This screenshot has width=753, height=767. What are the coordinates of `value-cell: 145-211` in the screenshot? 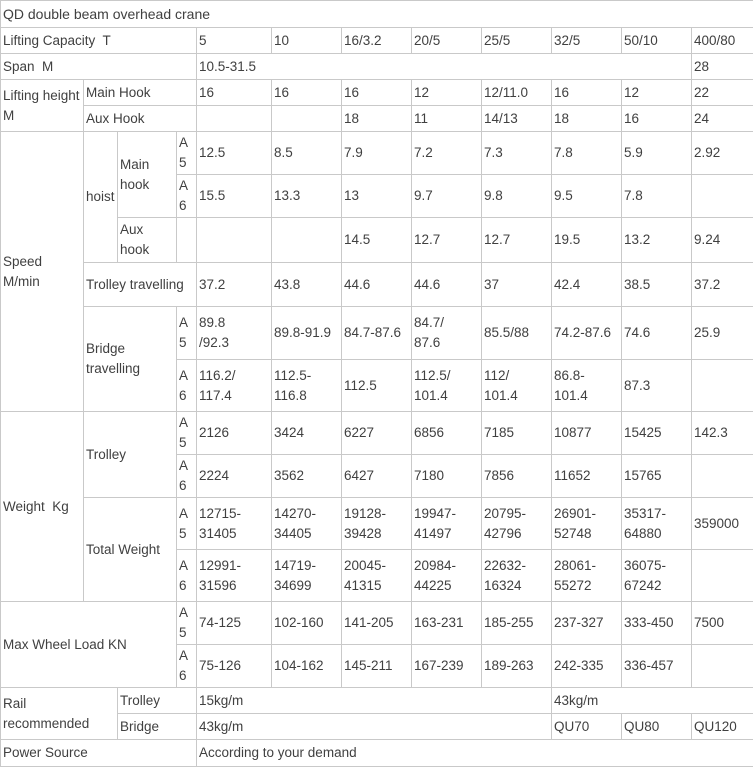 It's located at (377, 666).